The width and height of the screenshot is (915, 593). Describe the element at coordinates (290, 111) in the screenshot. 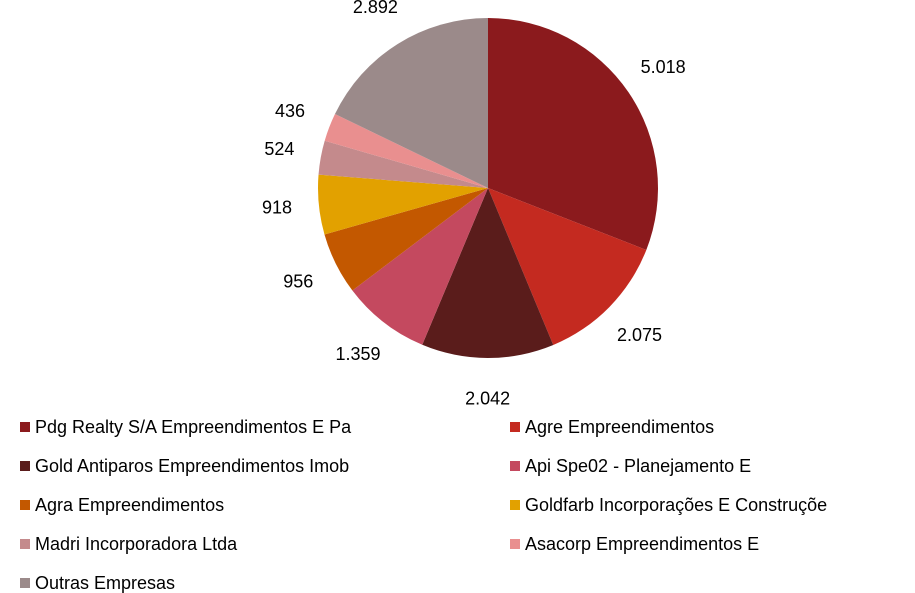

I see `data-label: 436` at that location.